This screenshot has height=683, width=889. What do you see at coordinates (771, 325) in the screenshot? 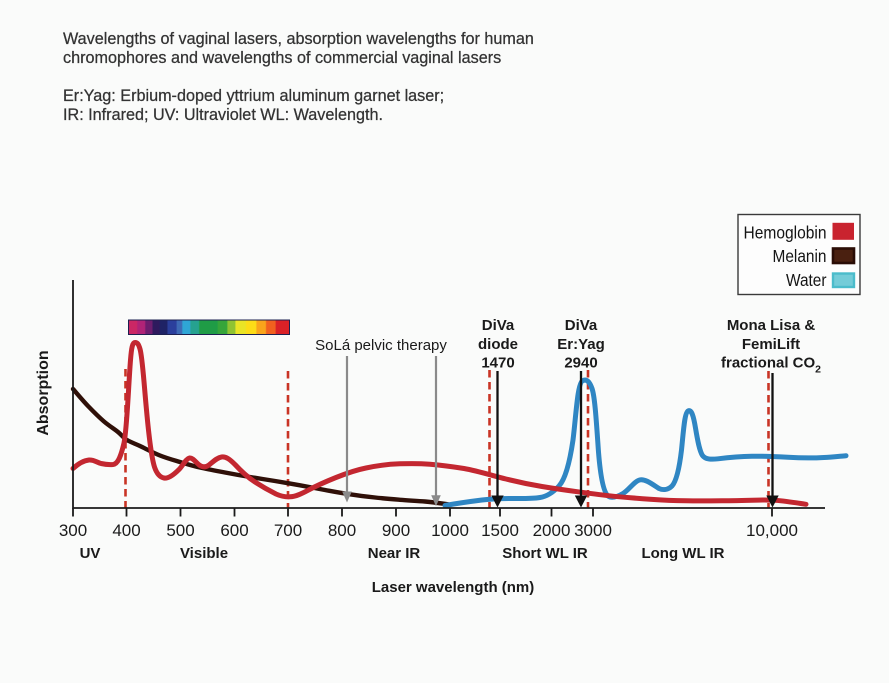
I see `svg-text: Mona Lisa &` at bounding box center [771, 325].